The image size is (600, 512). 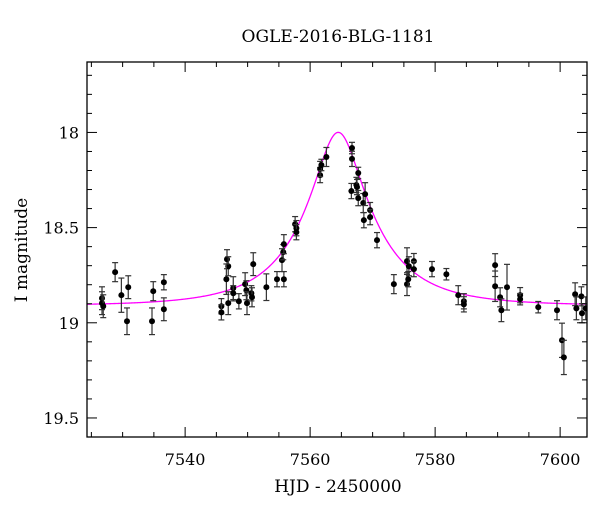 I want to click on x-axis-label: HJD - 2450000, so click(x=338, y=487).